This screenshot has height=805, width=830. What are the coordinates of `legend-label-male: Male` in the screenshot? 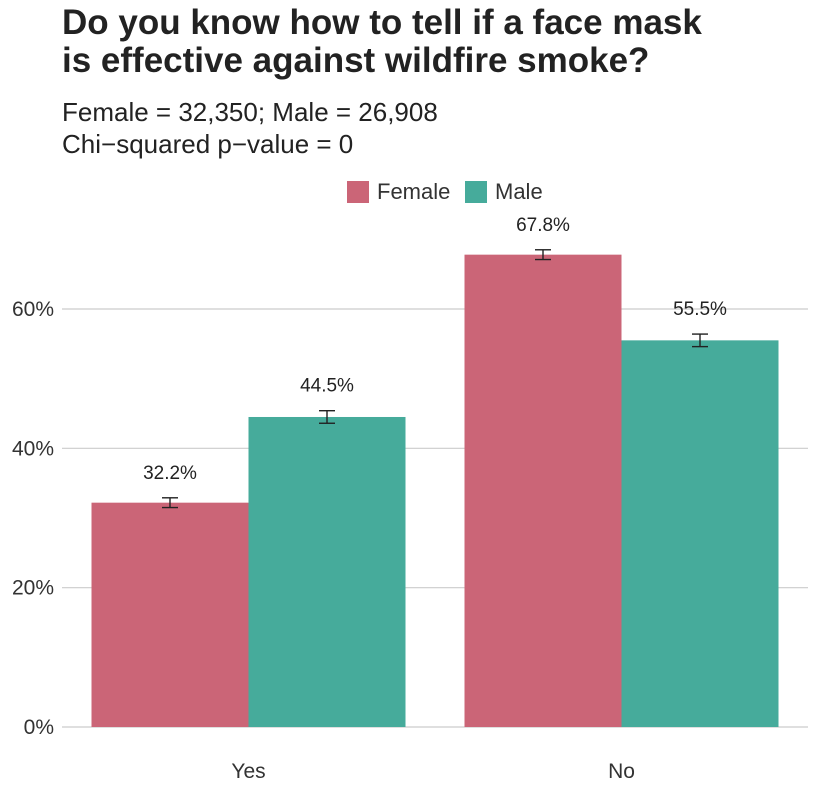 It's located at (519, 191).